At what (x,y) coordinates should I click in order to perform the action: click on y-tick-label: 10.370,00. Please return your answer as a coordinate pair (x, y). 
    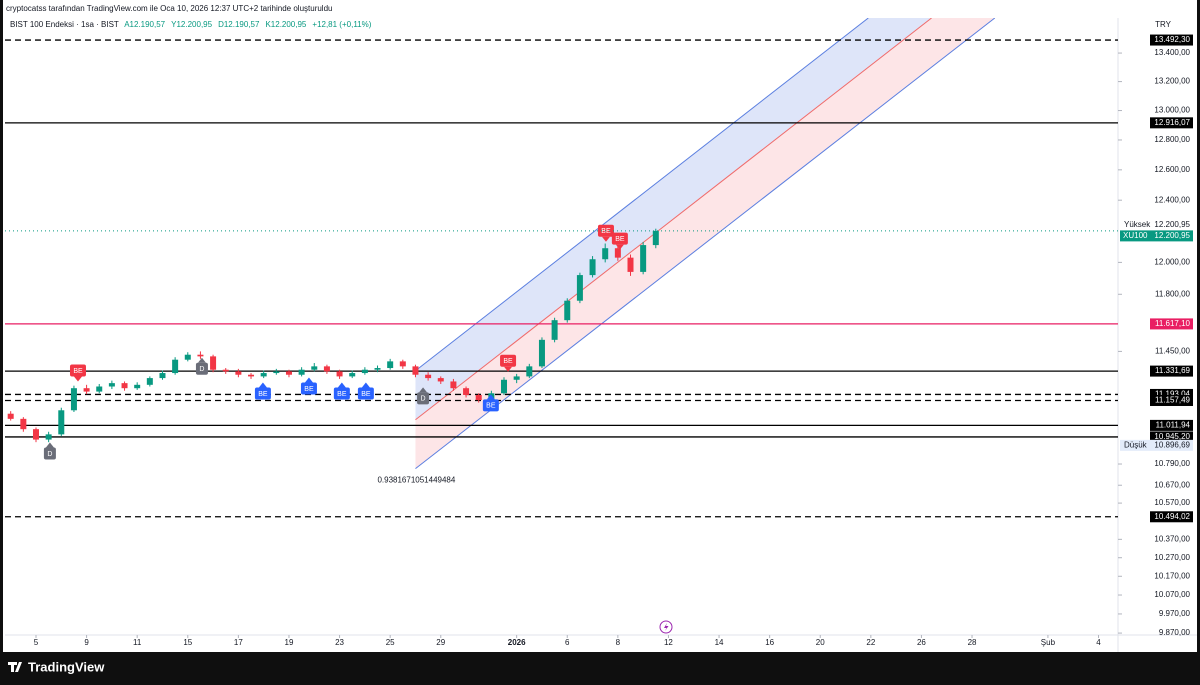
    Looking at the image, I should click on (1172, 538).